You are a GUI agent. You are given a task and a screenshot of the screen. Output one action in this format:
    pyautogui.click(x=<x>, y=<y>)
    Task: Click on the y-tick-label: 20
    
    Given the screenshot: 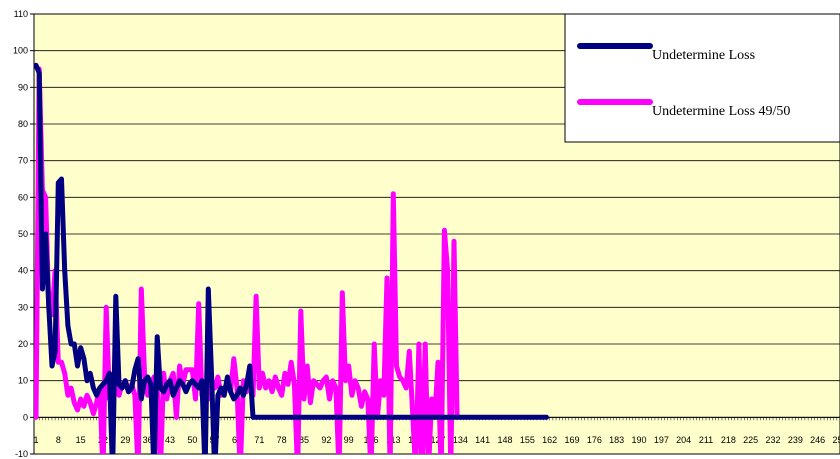 What is the action you would take?
    pyautogui.click(x=23, y=344)
    